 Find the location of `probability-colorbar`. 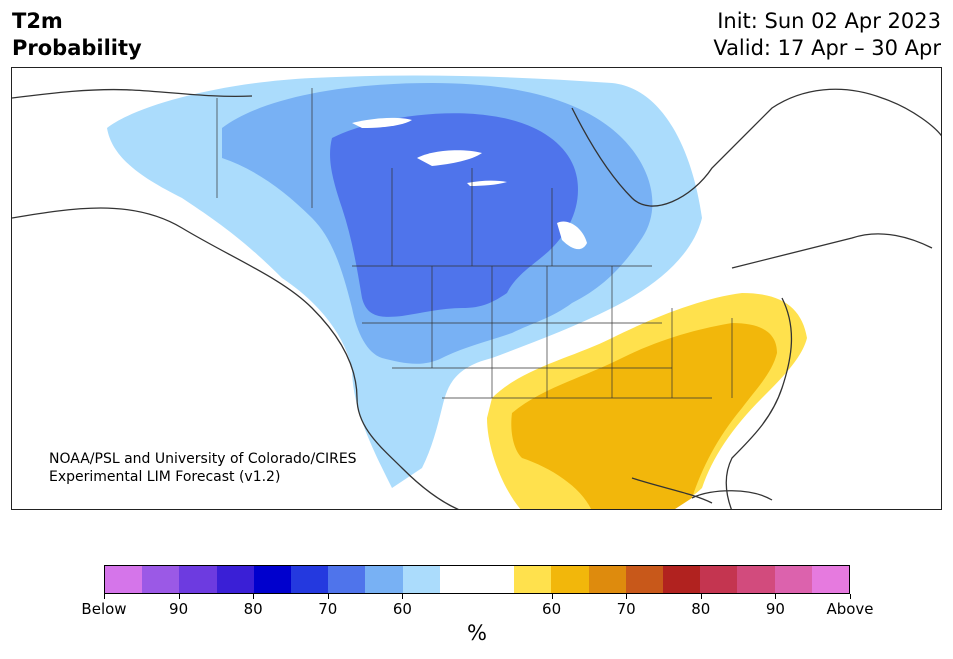

probability-colorbar is located at coordinates (477, 579).